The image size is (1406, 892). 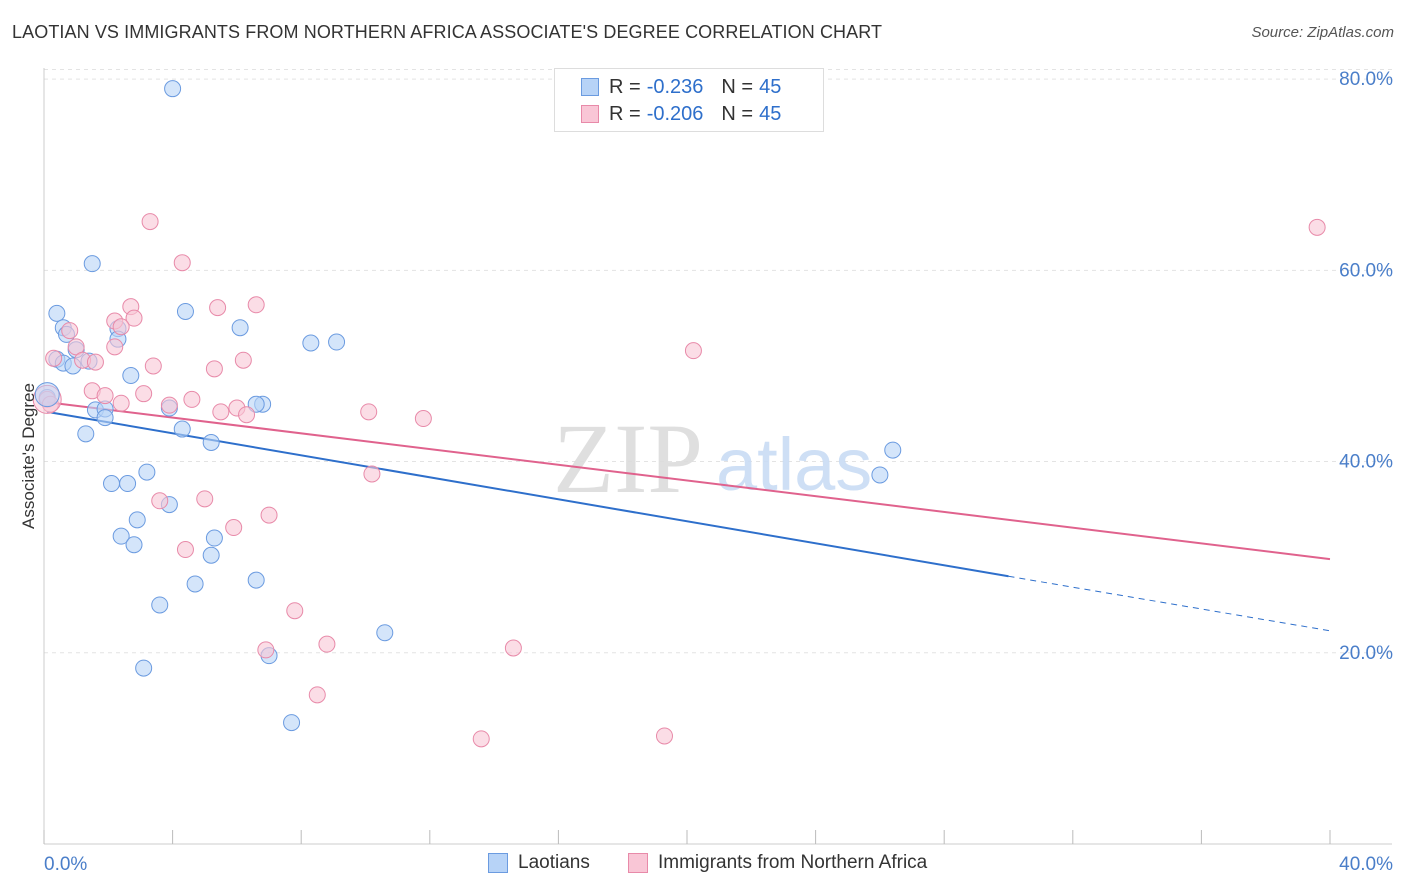 What do you see at coordinates (590, 114) in the screenshot?
I see `legend-swatch-immigrants` at bounding box center [590, 114].